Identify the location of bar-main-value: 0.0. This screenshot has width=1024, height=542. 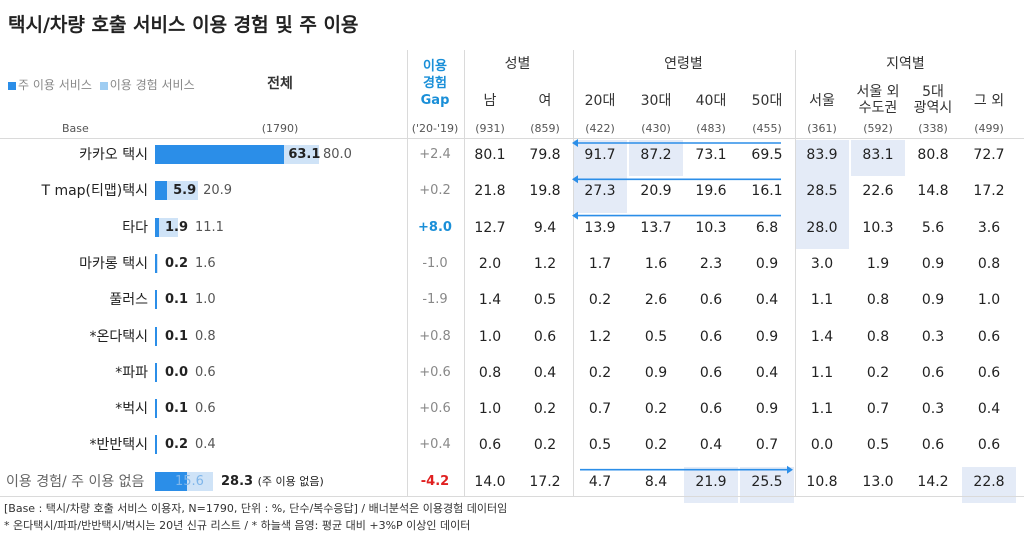
(177, 372).